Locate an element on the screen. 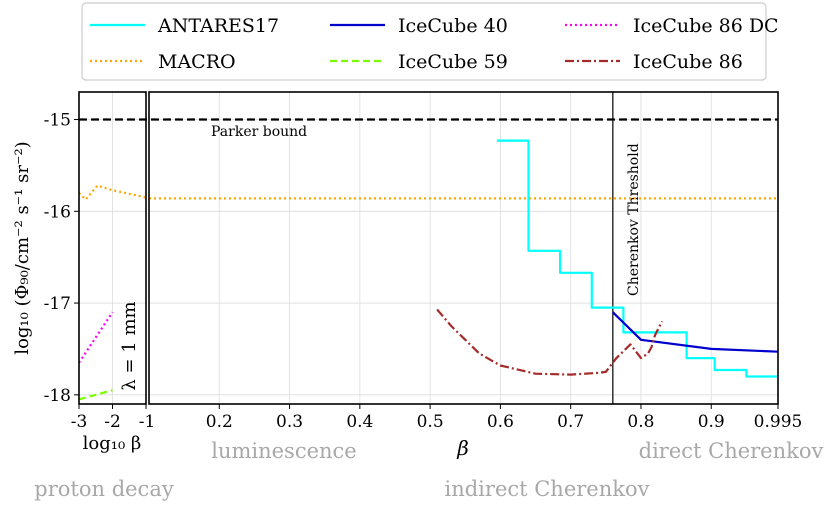 Image resolution: width=831 pixels, height=509 pixels. legend-label: IceCube 86 DC is located at coordinates (706, 26).